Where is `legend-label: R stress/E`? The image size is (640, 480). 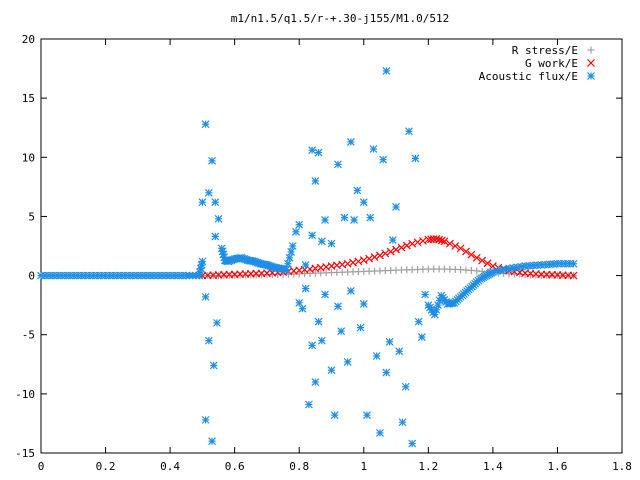 legend-label: R stress/E is located at coordinates (545, 50).